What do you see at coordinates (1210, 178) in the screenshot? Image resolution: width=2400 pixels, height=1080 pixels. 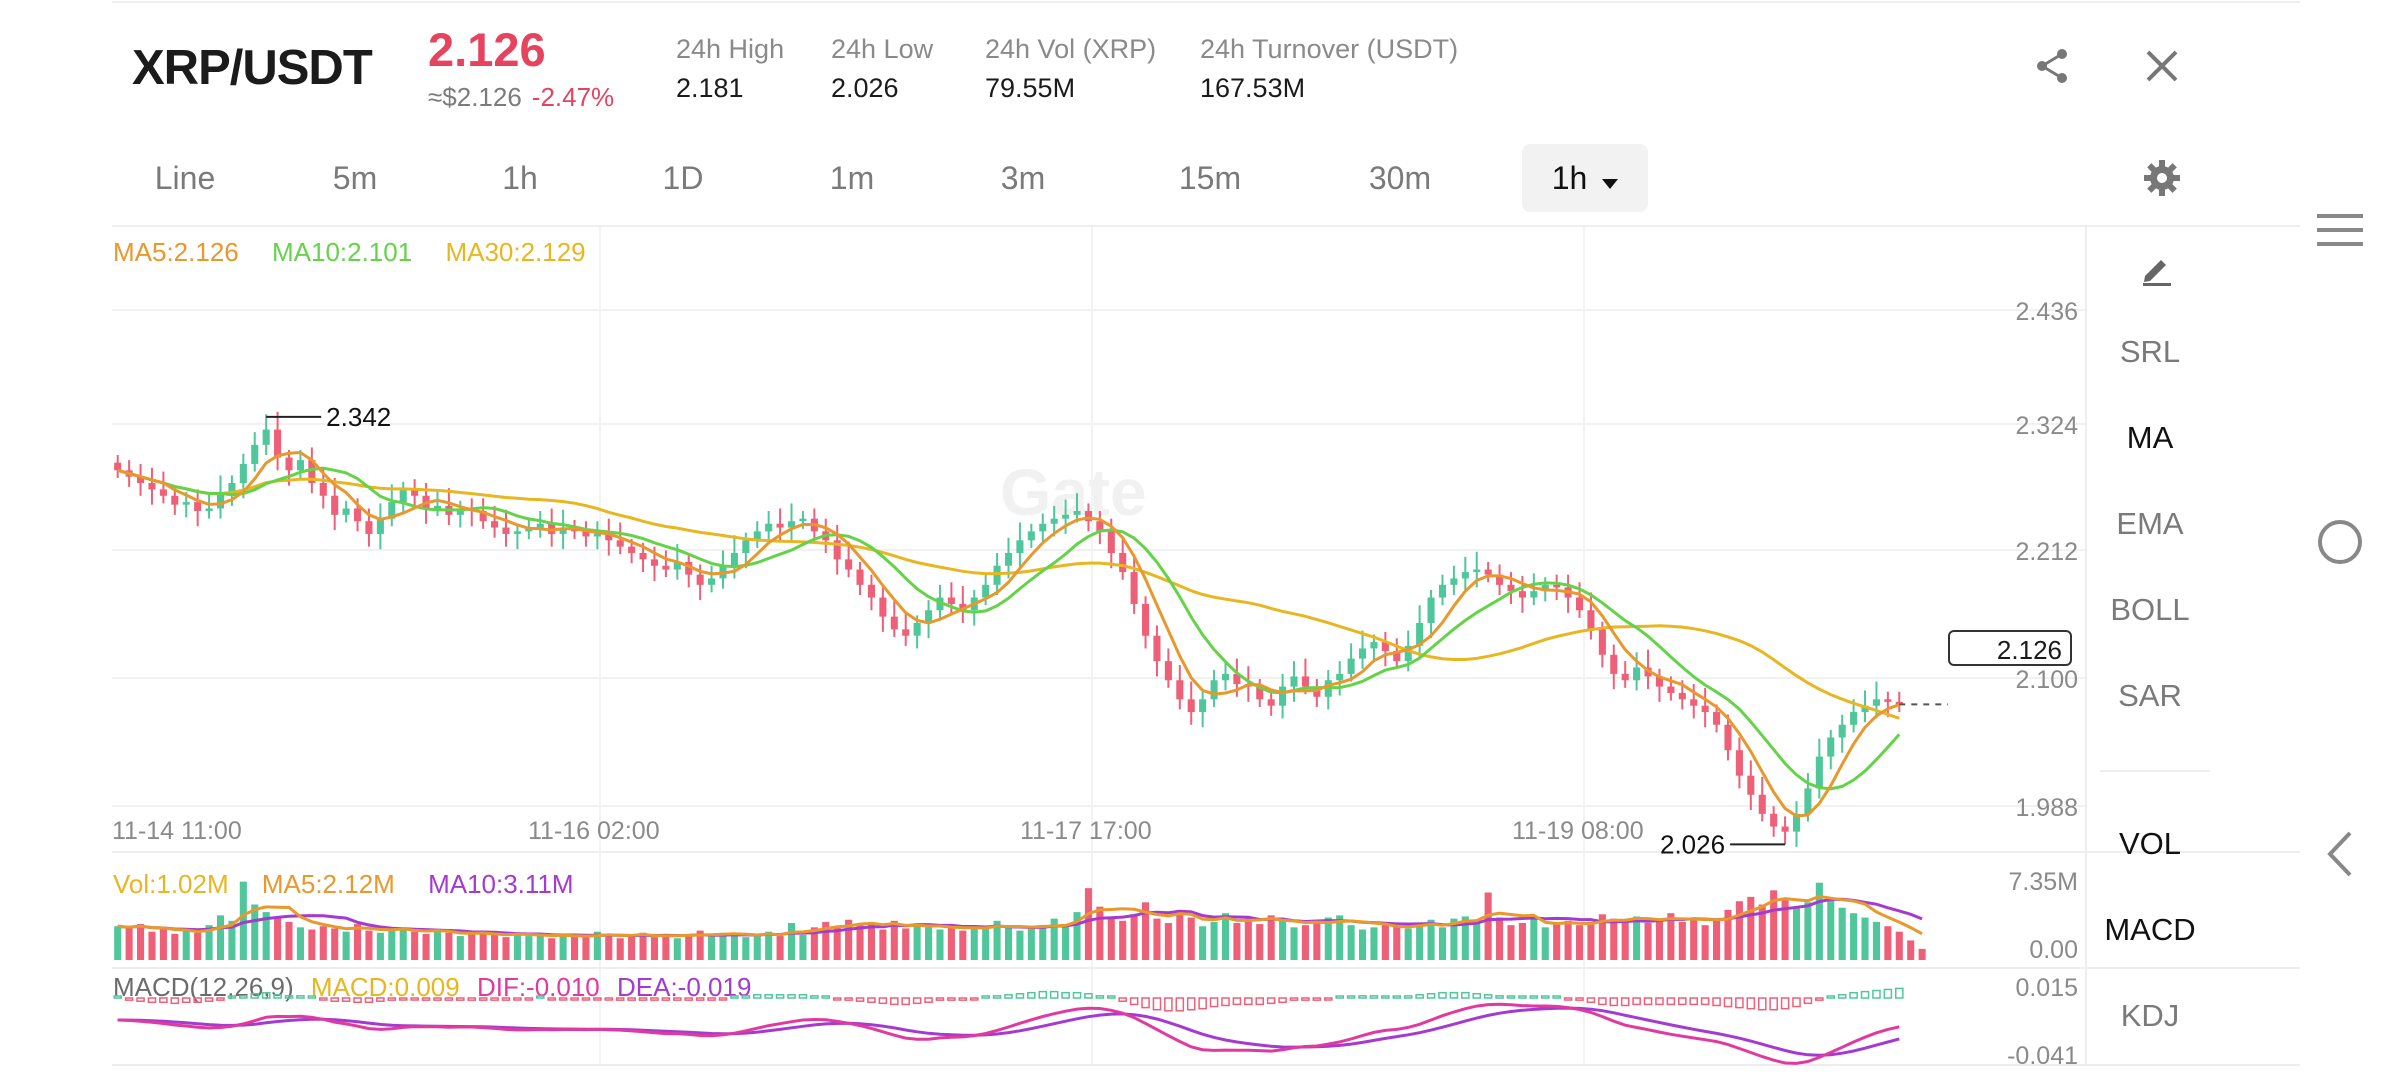 I see `tab-15m: 15m` at bounding box center [1210, 178].